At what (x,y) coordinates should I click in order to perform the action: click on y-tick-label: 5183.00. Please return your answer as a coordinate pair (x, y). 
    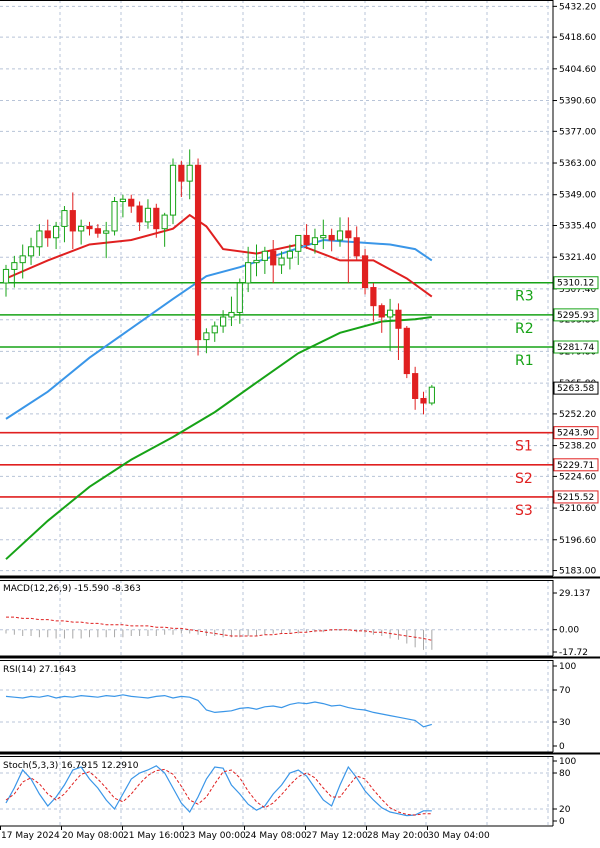
    Looking at the image, I should click on (577, 572).